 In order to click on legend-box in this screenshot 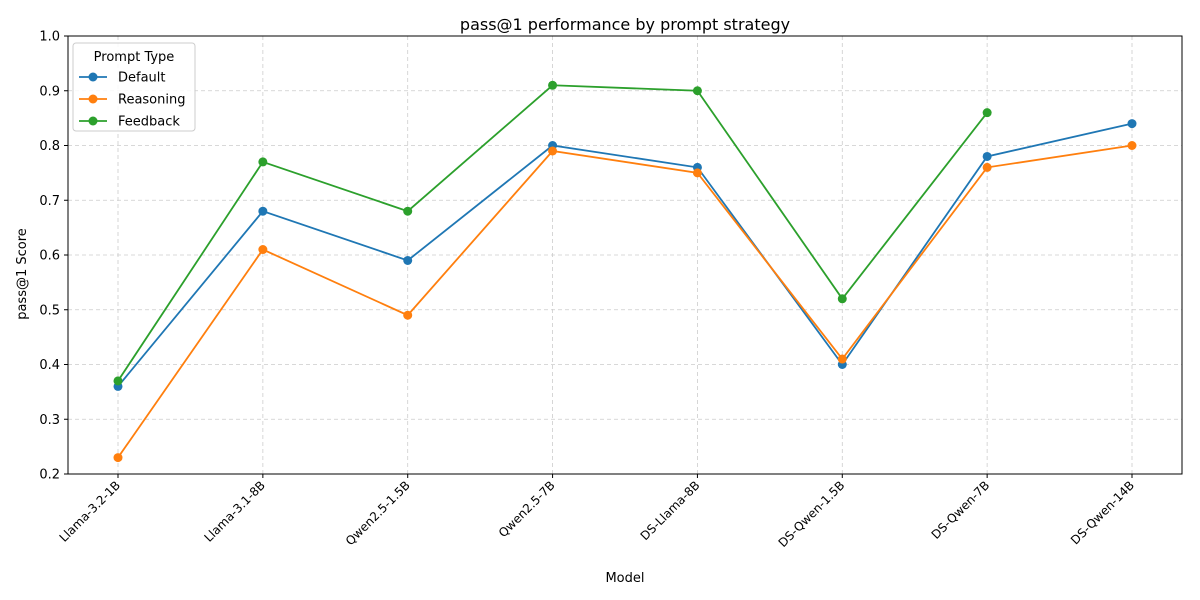, I will do `click(134, 87)`.